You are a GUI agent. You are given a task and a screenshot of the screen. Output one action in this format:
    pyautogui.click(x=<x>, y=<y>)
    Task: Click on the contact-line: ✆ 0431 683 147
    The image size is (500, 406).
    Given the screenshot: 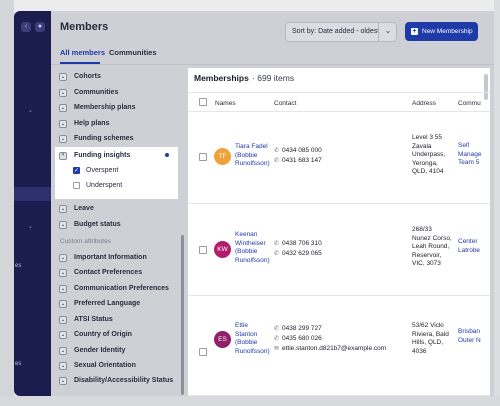 What is the action you would take?
    pyautogui.click(x=298, y=161)
    